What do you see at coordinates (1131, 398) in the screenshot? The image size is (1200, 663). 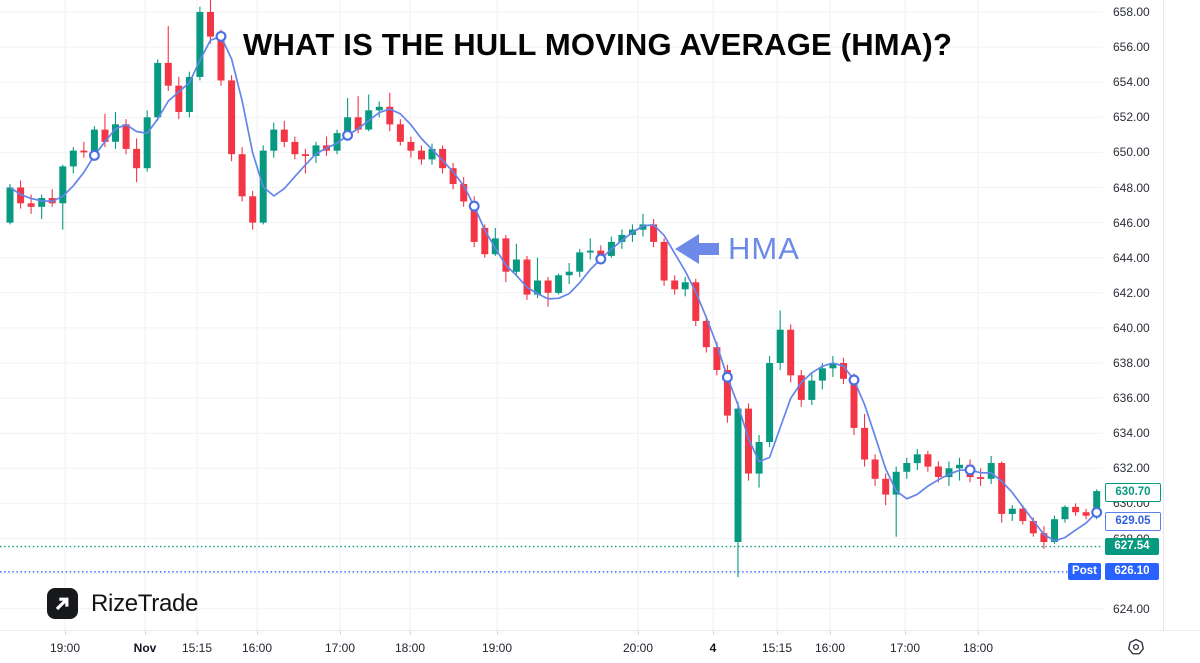 I see `price-tick-label: 636.00` at bounding box center [1131, 398].